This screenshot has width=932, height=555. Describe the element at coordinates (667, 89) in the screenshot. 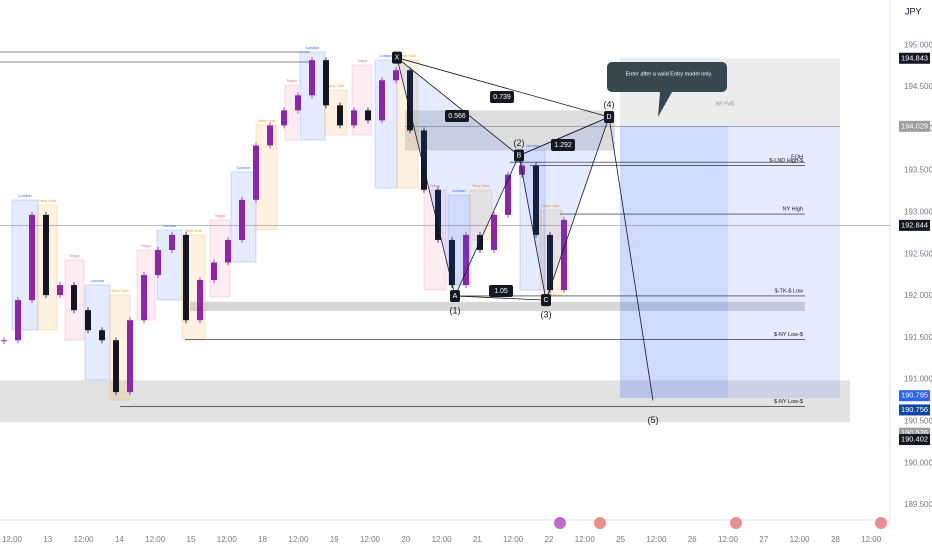

I see `note-bubble` at that location.